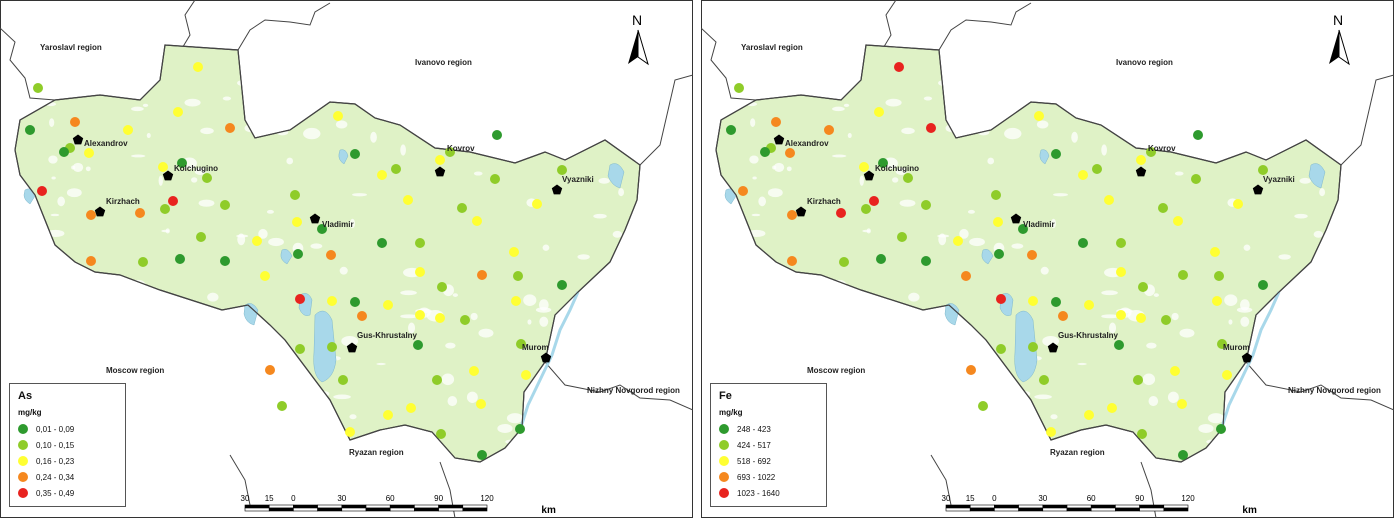  What do you see at coordinates (55, 461) in the screenshot?
I see `class-label: 0,16 - 0,23` at bounding box center [55, 461].